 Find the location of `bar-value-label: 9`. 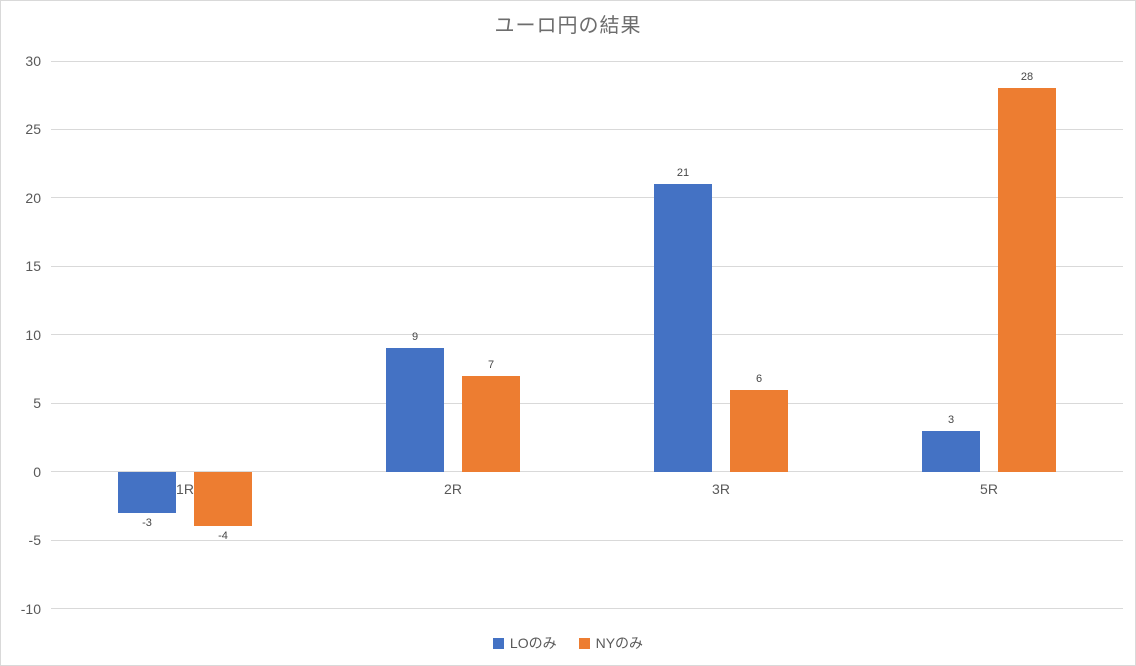

bar-value-label: 9 is located at coordinates (415, 337).